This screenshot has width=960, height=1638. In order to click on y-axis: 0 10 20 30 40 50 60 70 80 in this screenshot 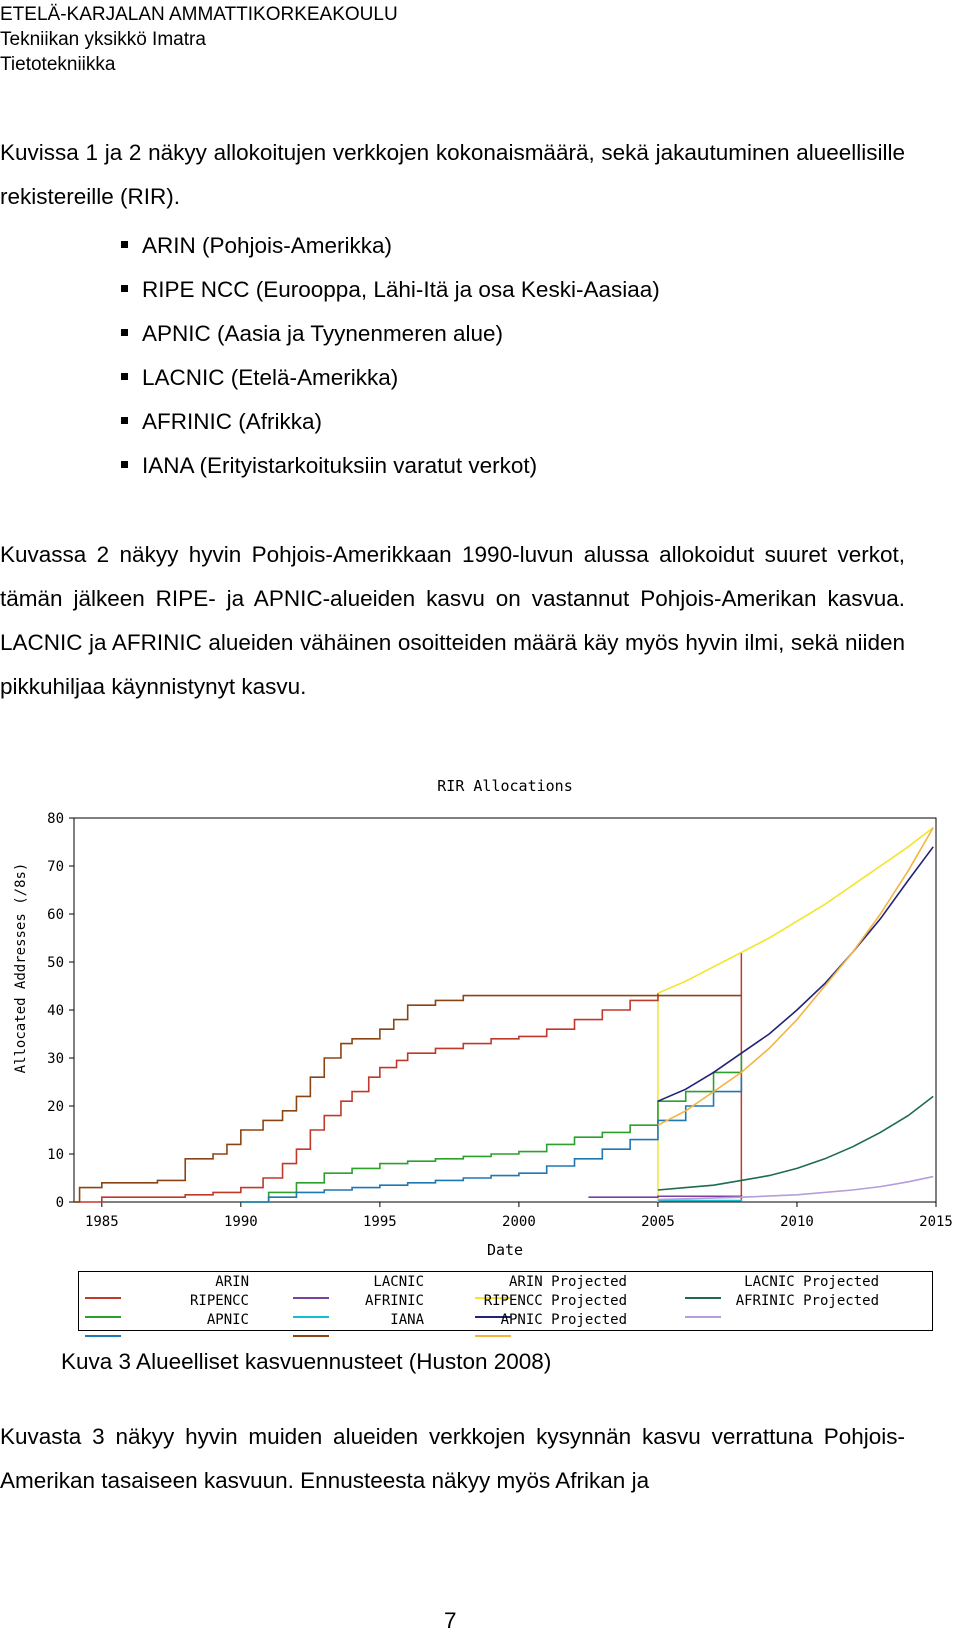, I will do `click(60, 1011)`.